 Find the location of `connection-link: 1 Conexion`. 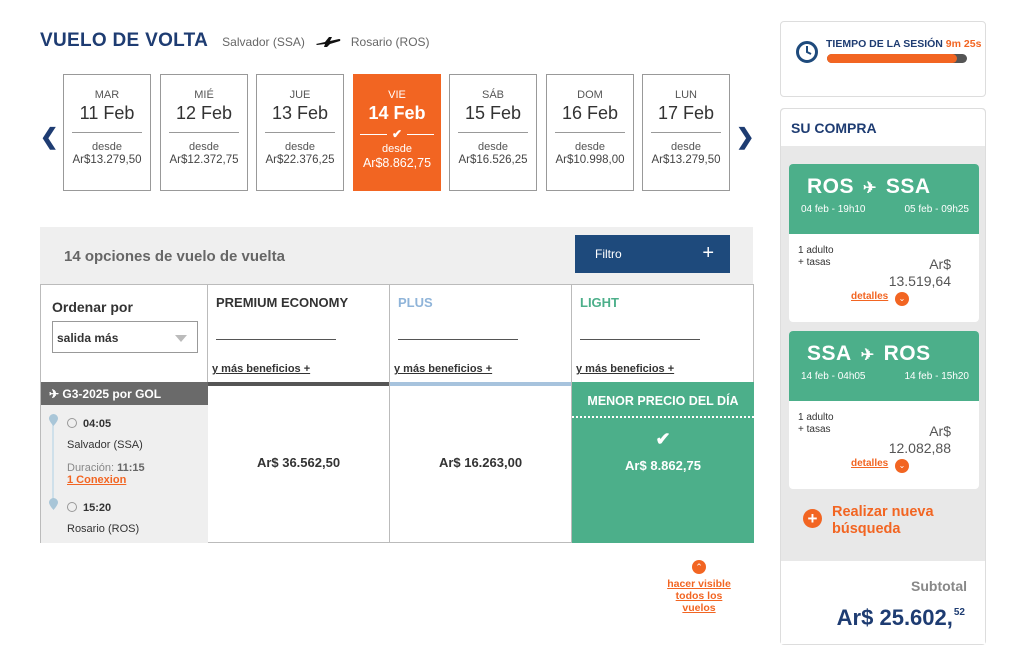

connection-link: 1 Conexion is located at coordinates (97, 480).